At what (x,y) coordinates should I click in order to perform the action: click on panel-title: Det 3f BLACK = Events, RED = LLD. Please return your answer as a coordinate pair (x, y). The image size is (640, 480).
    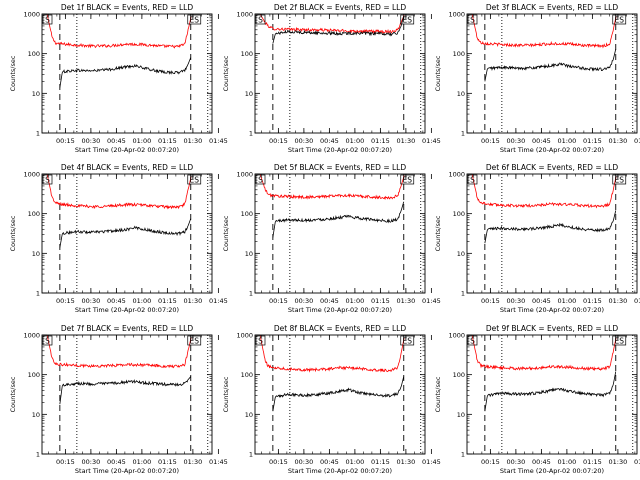
    Looking at the image, I should click on (552, 7).